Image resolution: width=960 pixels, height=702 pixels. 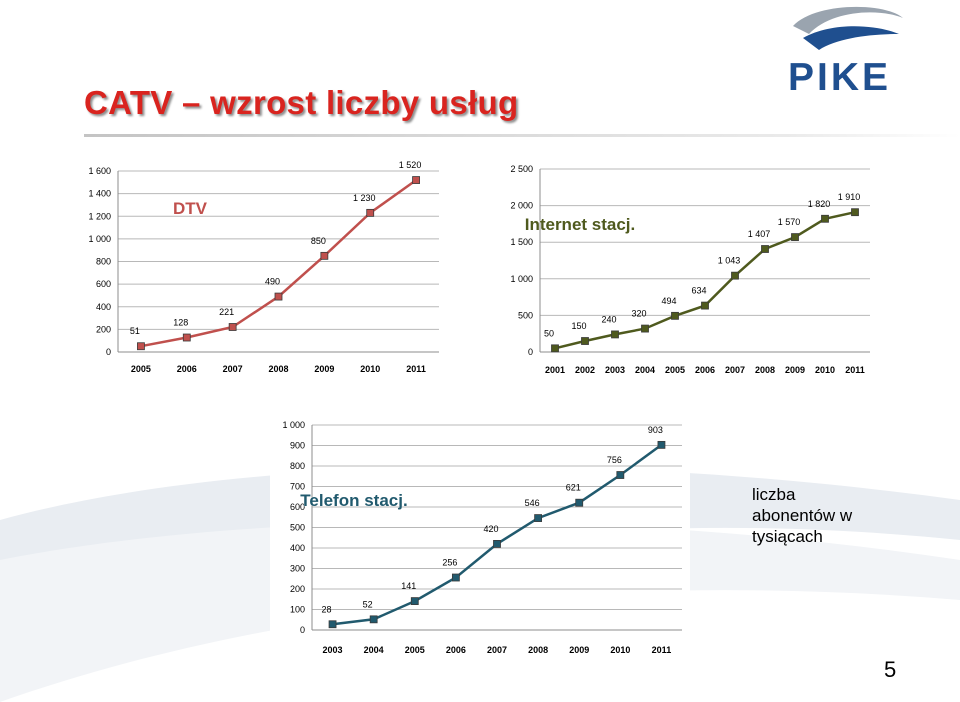 What do you see at coordinates (490, 529) in the screenshot?
I see `data-label: 420` at bounding box center [490, 529].